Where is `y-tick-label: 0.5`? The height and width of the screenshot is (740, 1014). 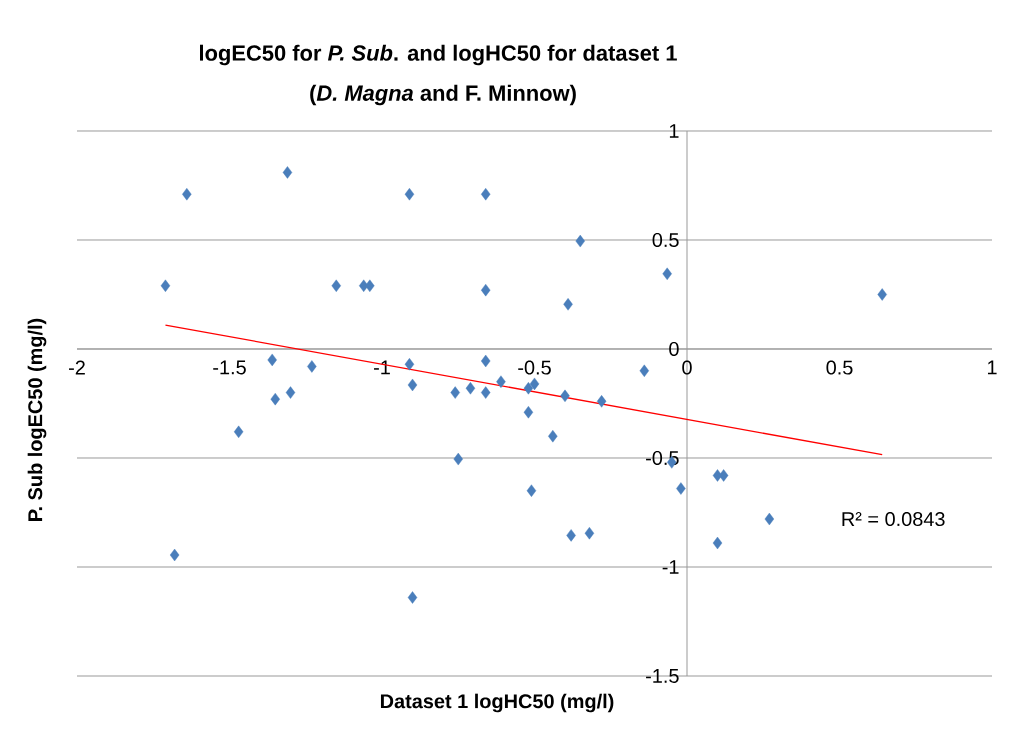 y-tick-label: 0.5 is located at coordinates (665, 240).